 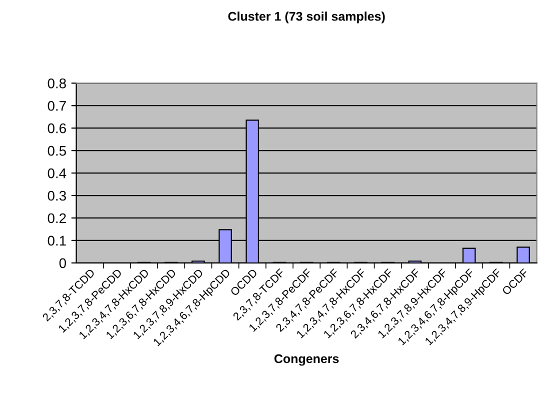 I want to click on y-tick-label: 0.6, so click(x=57, y=128).